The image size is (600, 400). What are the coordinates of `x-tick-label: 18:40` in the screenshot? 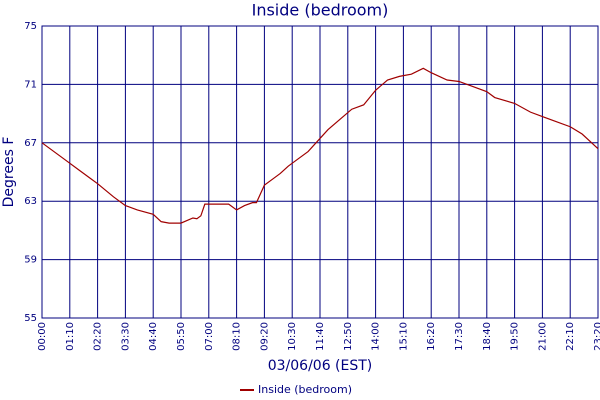 It's located at (487, 336).